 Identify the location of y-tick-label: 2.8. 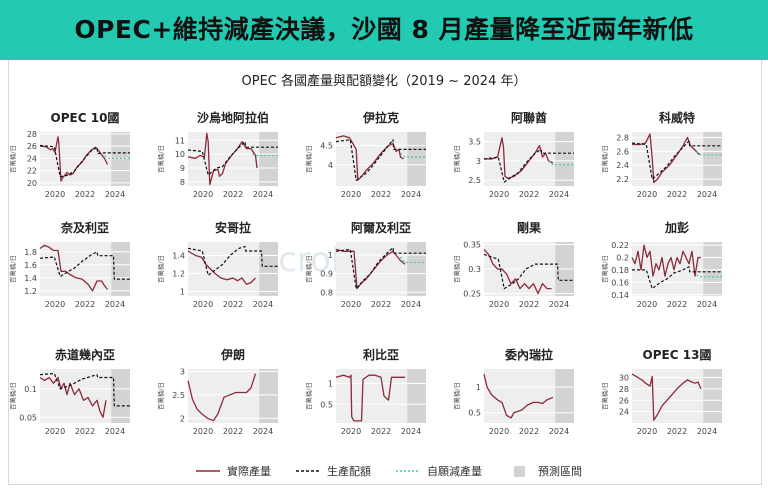
(622, 138).